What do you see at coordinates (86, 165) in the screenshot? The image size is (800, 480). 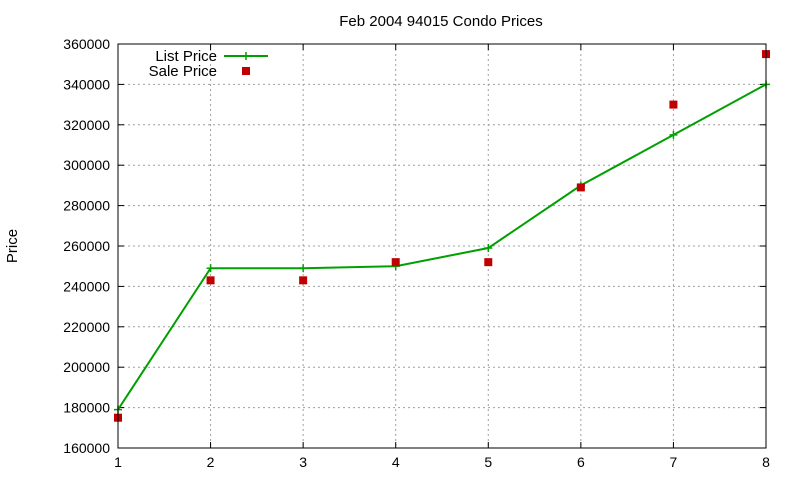 I see `y-tick-label: 300000` at bounding box center [86, 165].